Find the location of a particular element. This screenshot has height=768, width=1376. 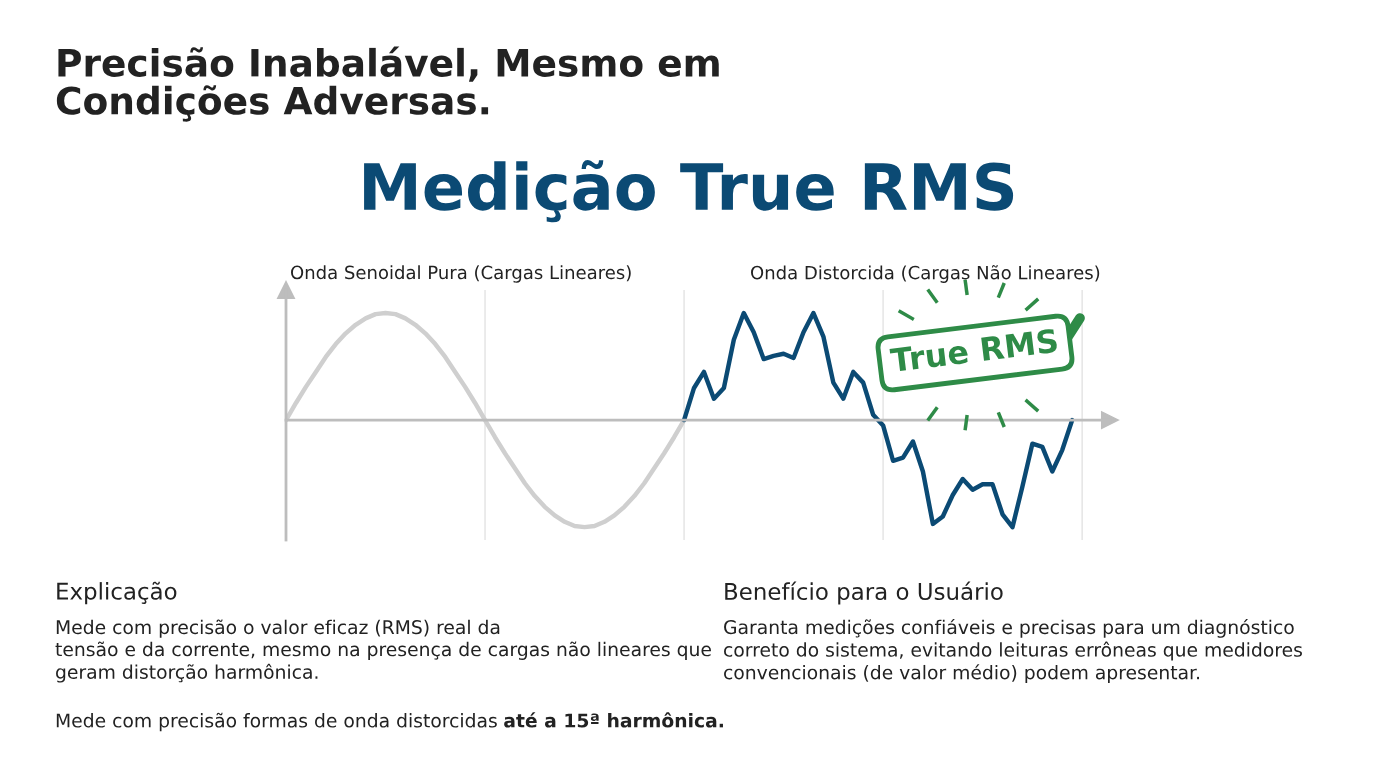

text: Explicação is located at coordinates (117, 593).